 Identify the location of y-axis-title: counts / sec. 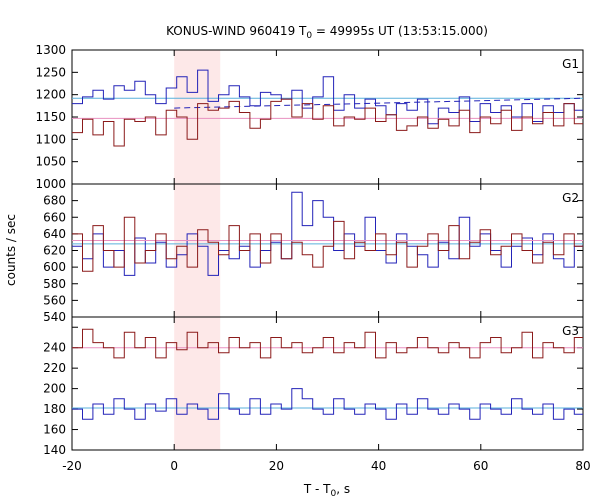
(11, 250).